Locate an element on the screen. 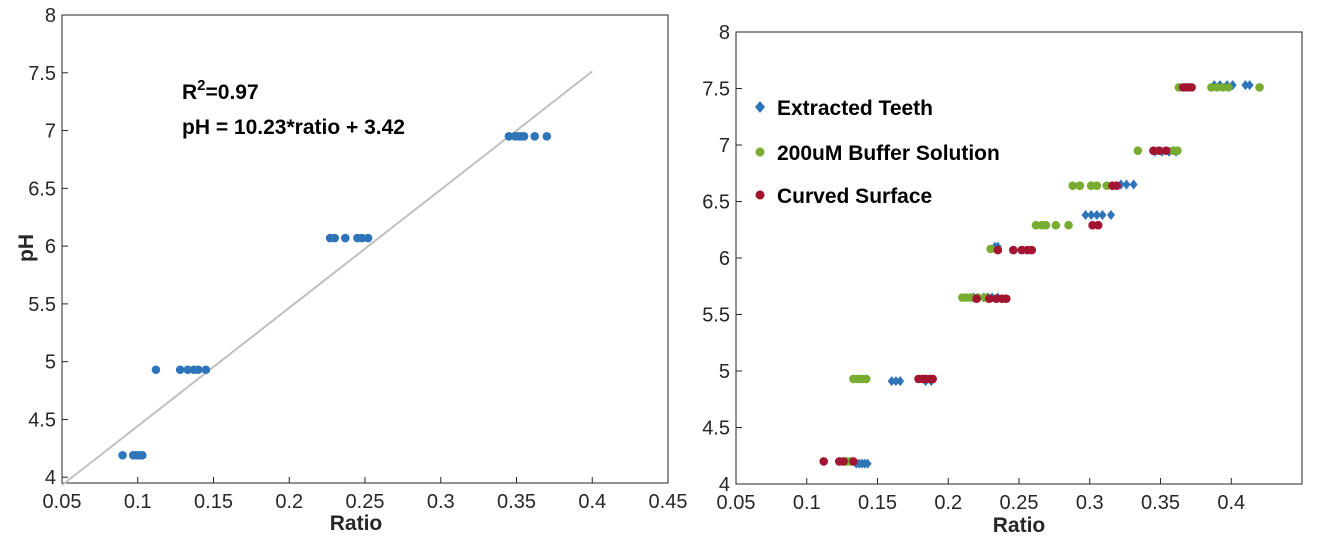 This screenshot has height=542, width=1323. left-y-tick-label: 6 is located at coordinates (50, 247).